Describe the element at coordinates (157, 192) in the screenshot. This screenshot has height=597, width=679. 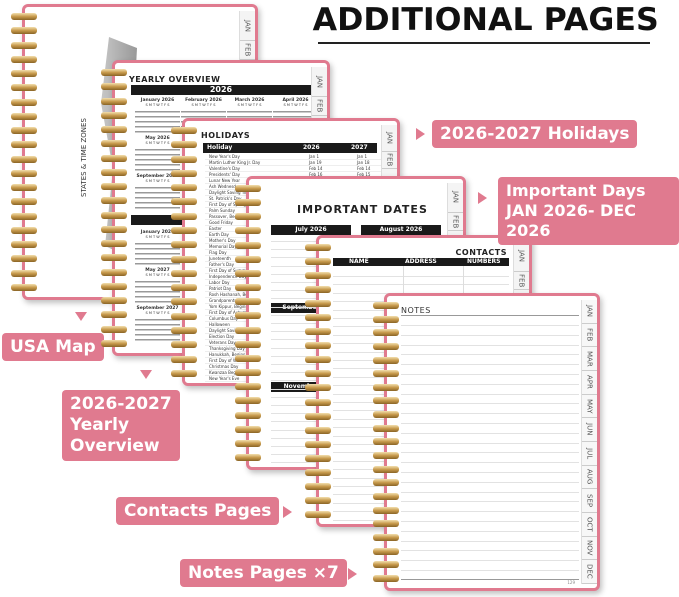
I see `month-calendar: September 2026 S M T W T F S` at that location.